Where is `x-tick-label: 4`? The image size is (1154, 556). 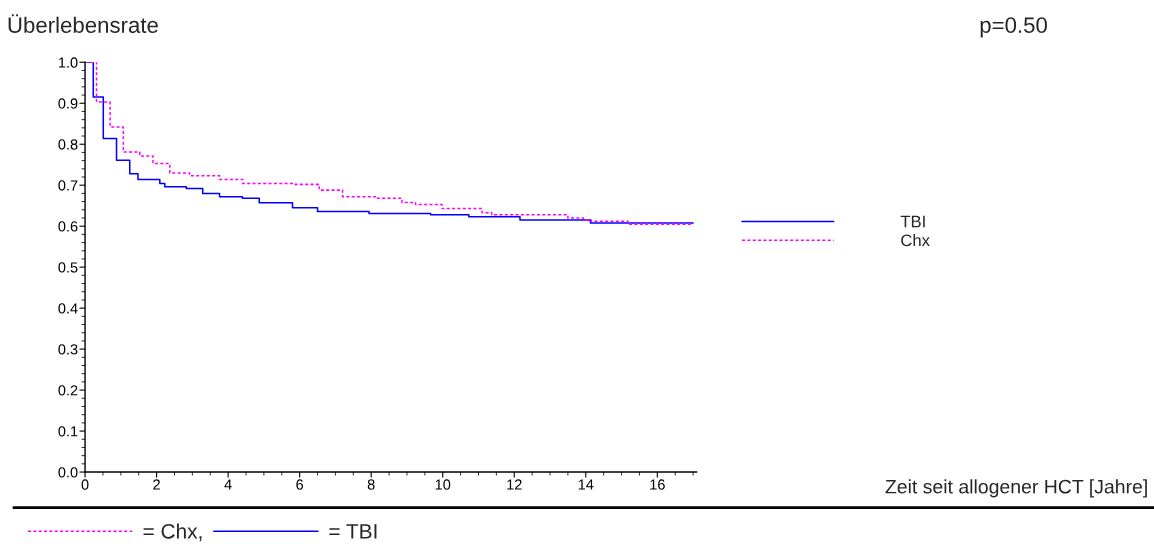
x-tick-label: 4 is located at coordinates (228, 484).